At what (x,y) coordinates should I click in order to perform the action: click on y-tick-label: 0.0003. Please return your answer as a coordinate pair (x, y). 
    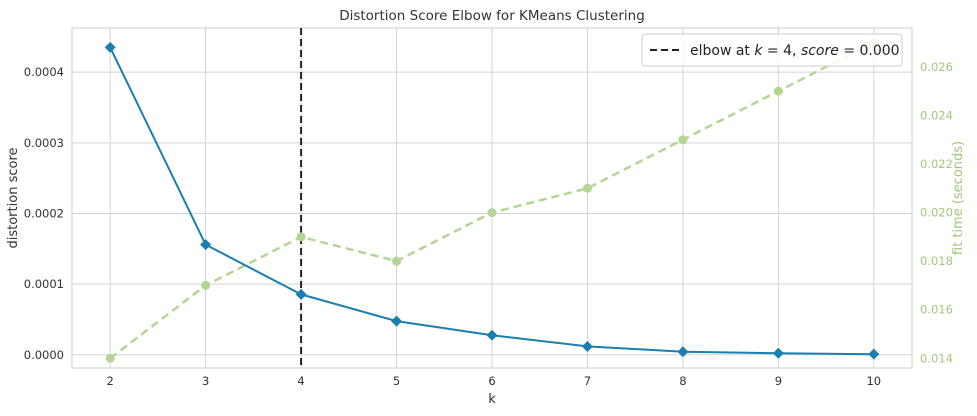
    Looking at the image, I should click on (44, 143).